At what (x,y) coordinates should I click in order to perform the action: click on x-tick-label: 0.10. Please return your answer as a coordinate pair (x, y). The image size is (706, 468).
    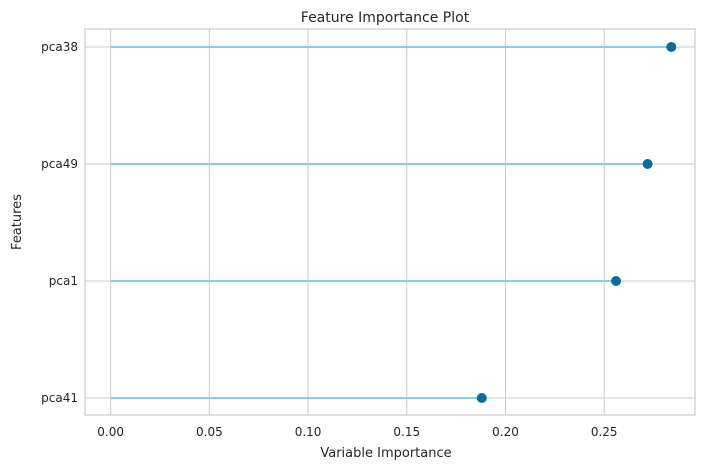
    Looking at the image, I should click on (308, 432).